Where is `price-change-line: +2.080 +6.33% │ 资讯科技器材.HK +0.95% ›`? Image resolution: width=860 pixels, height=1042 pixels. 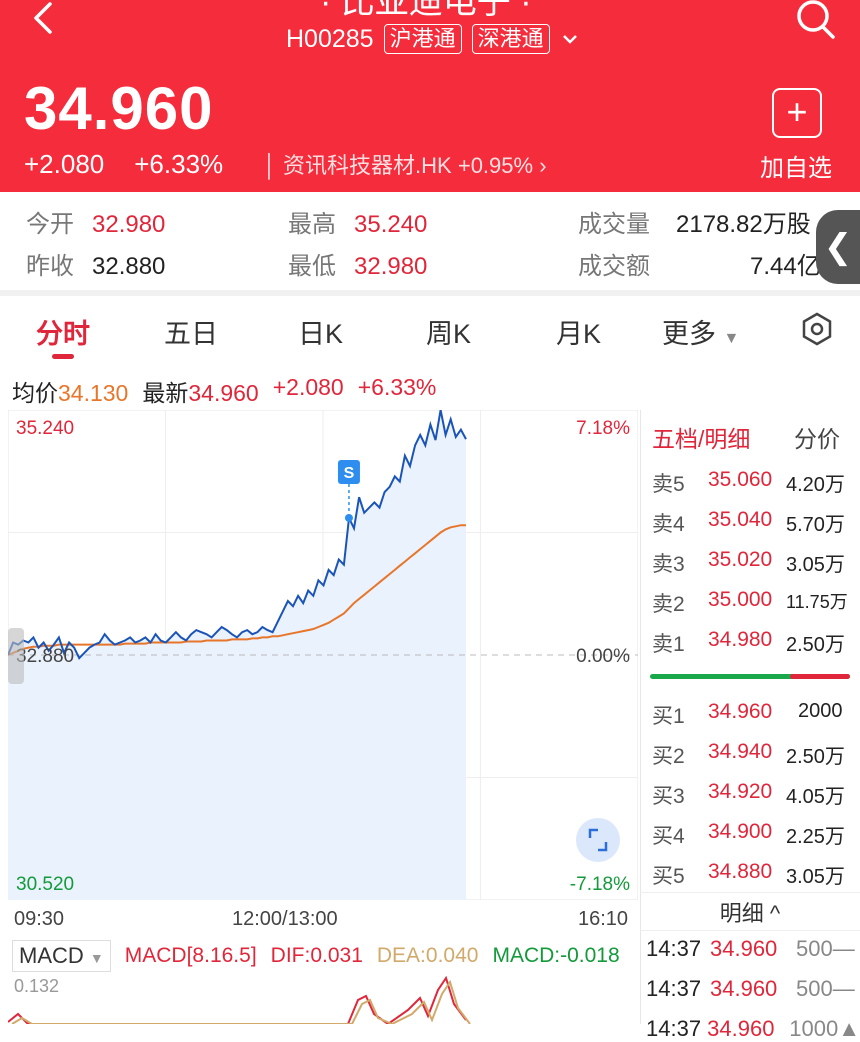 price-change-line: +2.080 +6.33% │ 资讯科技器材.HK +0.95% › is located at coordinates (285, 164).